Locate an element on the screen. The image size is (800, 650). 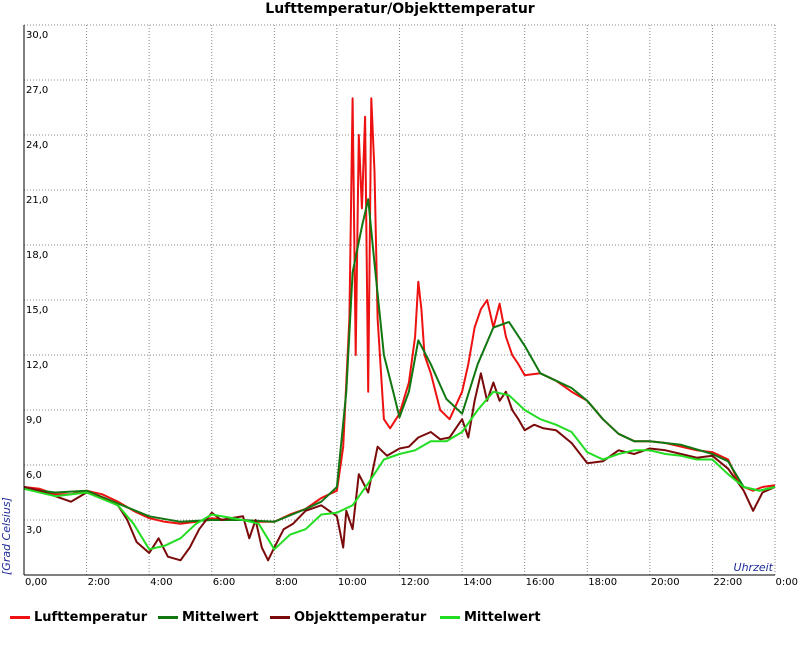
y-tick-label: 9,0 is located at coordinates (34, 420).